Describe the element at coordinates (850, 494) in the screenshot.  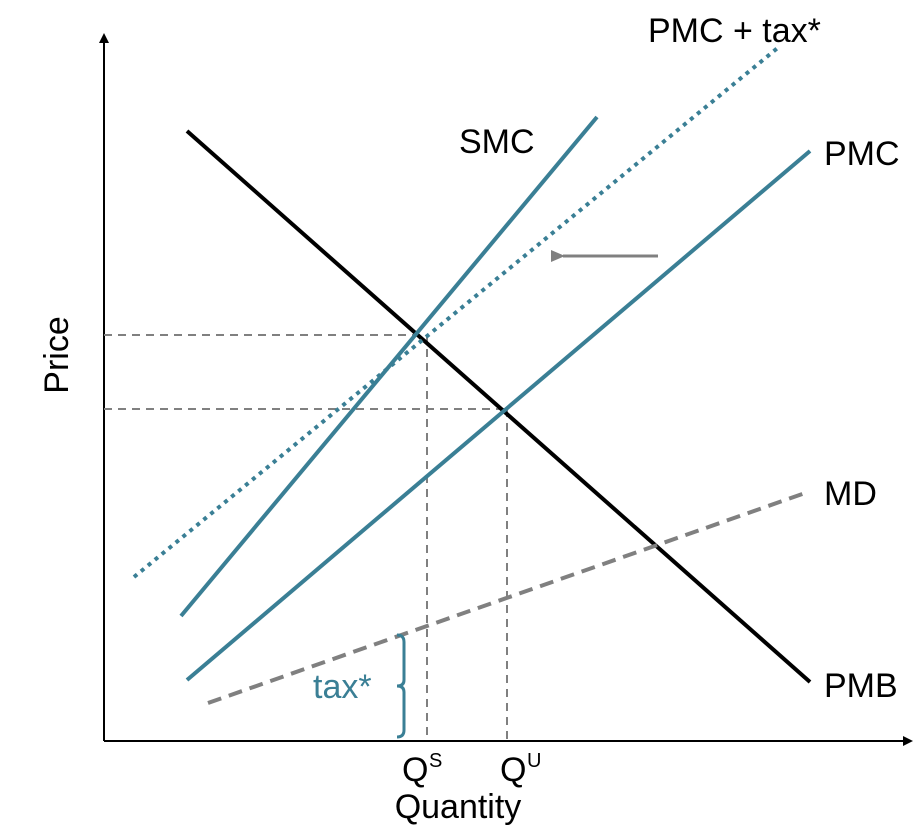
I see `md-label: MD` at that location.